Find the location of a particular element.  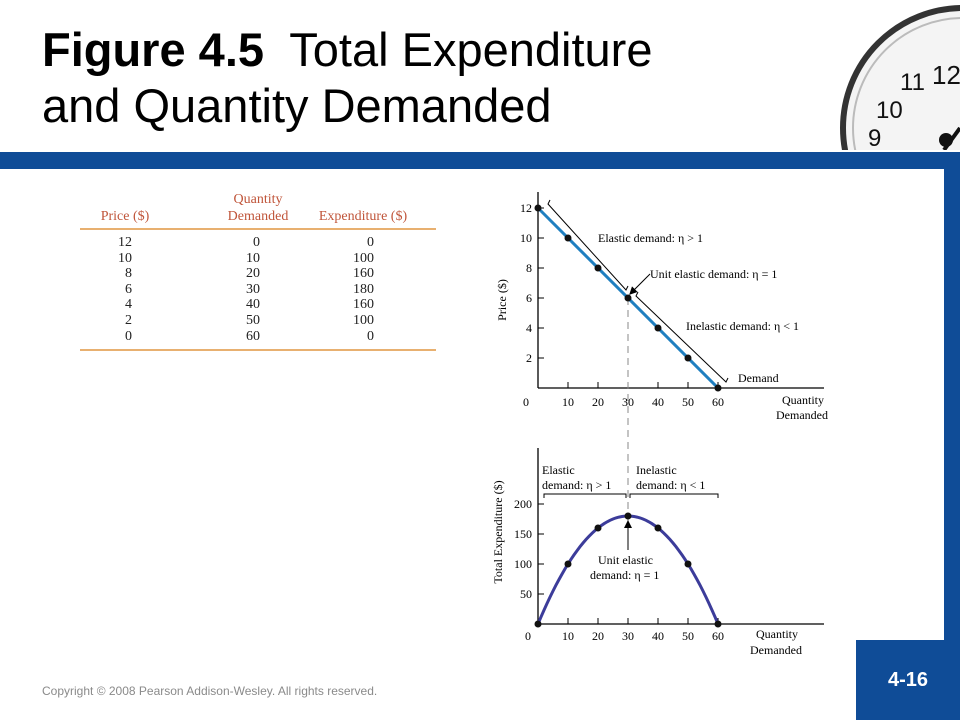

top-xtick-label: 60 is located at coordinates (718, 402).